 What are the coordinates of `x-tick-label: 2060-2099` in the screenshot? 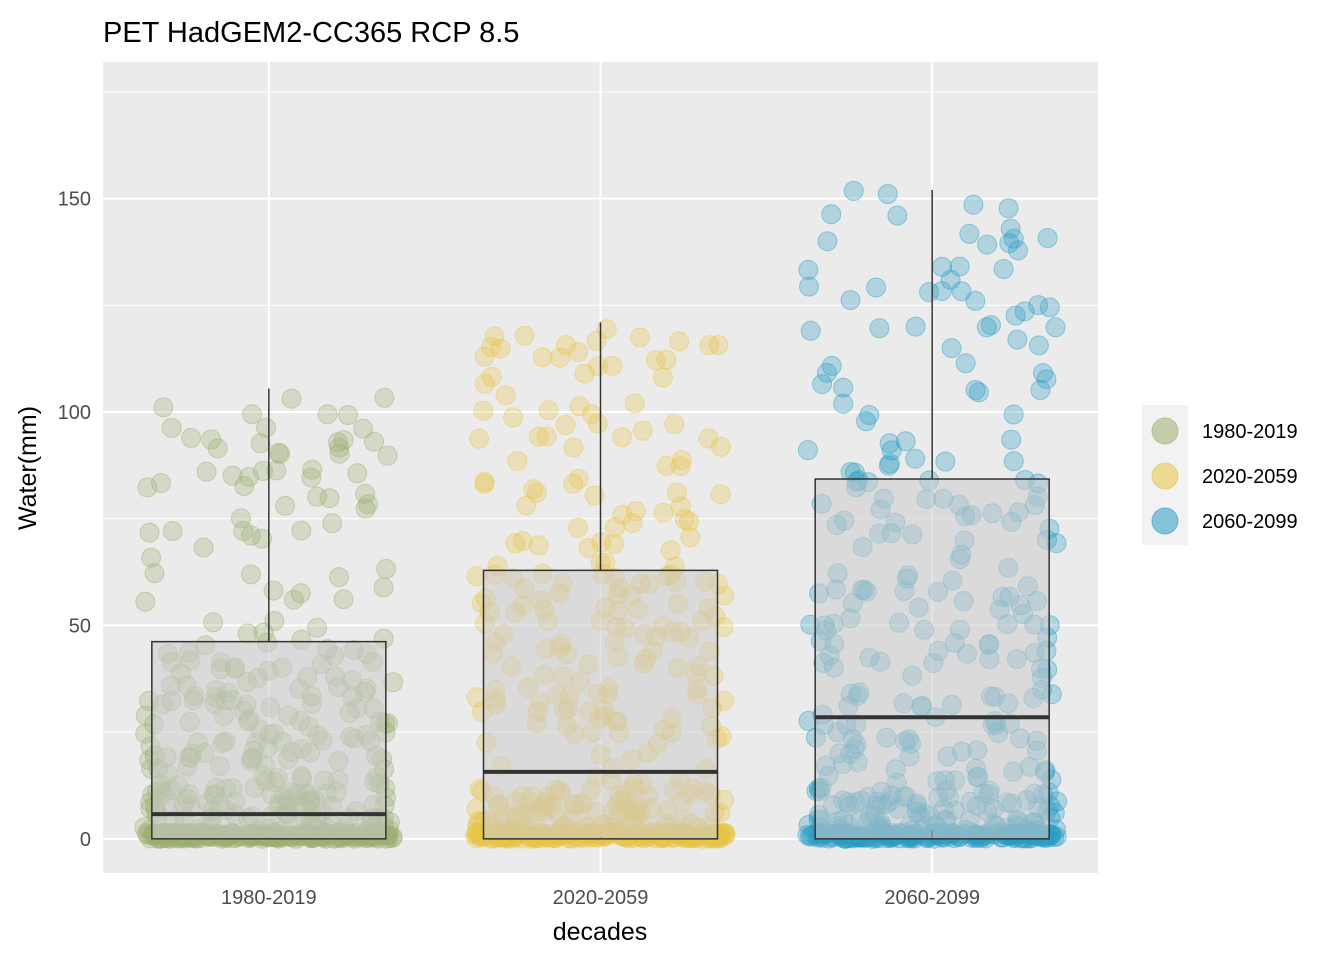 It's located at (932, 898).